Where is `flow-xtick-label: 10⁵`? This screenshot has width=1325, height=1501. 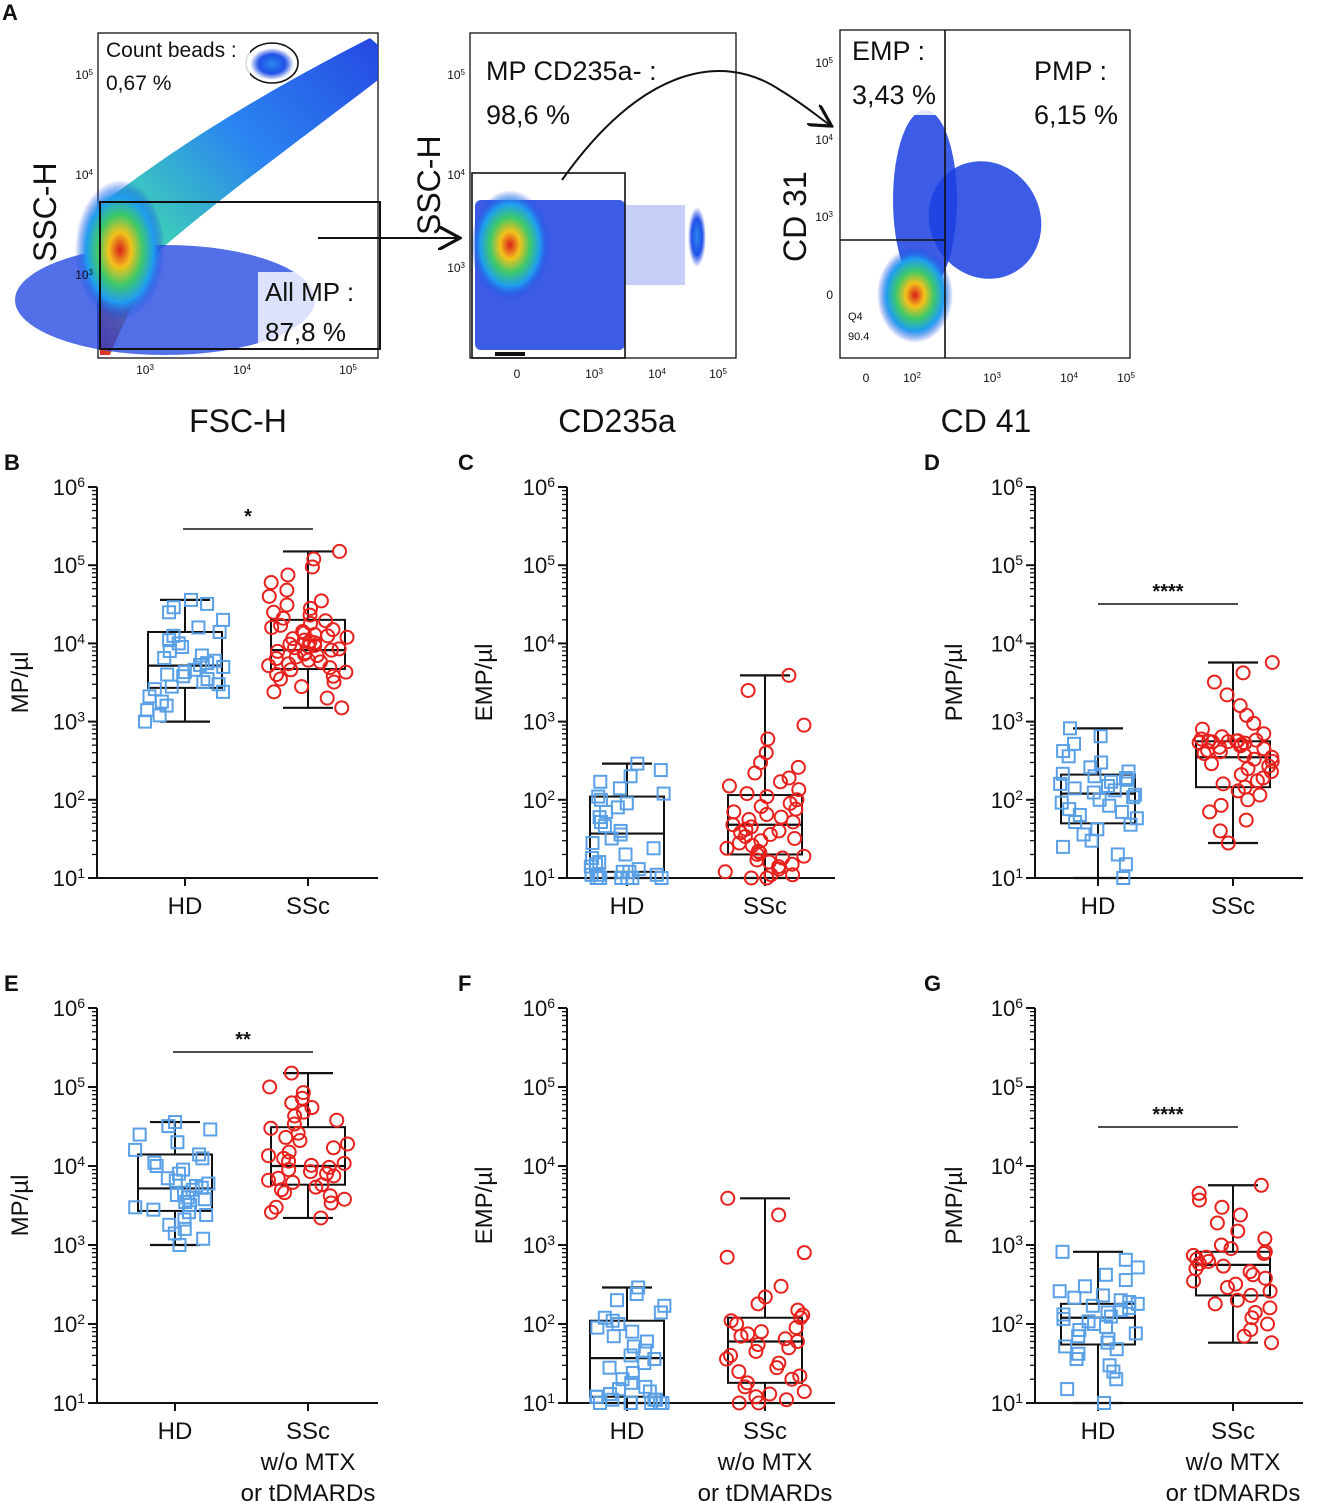
flow-xtick-label: 10⁵ is located at coordinates (718, 374).